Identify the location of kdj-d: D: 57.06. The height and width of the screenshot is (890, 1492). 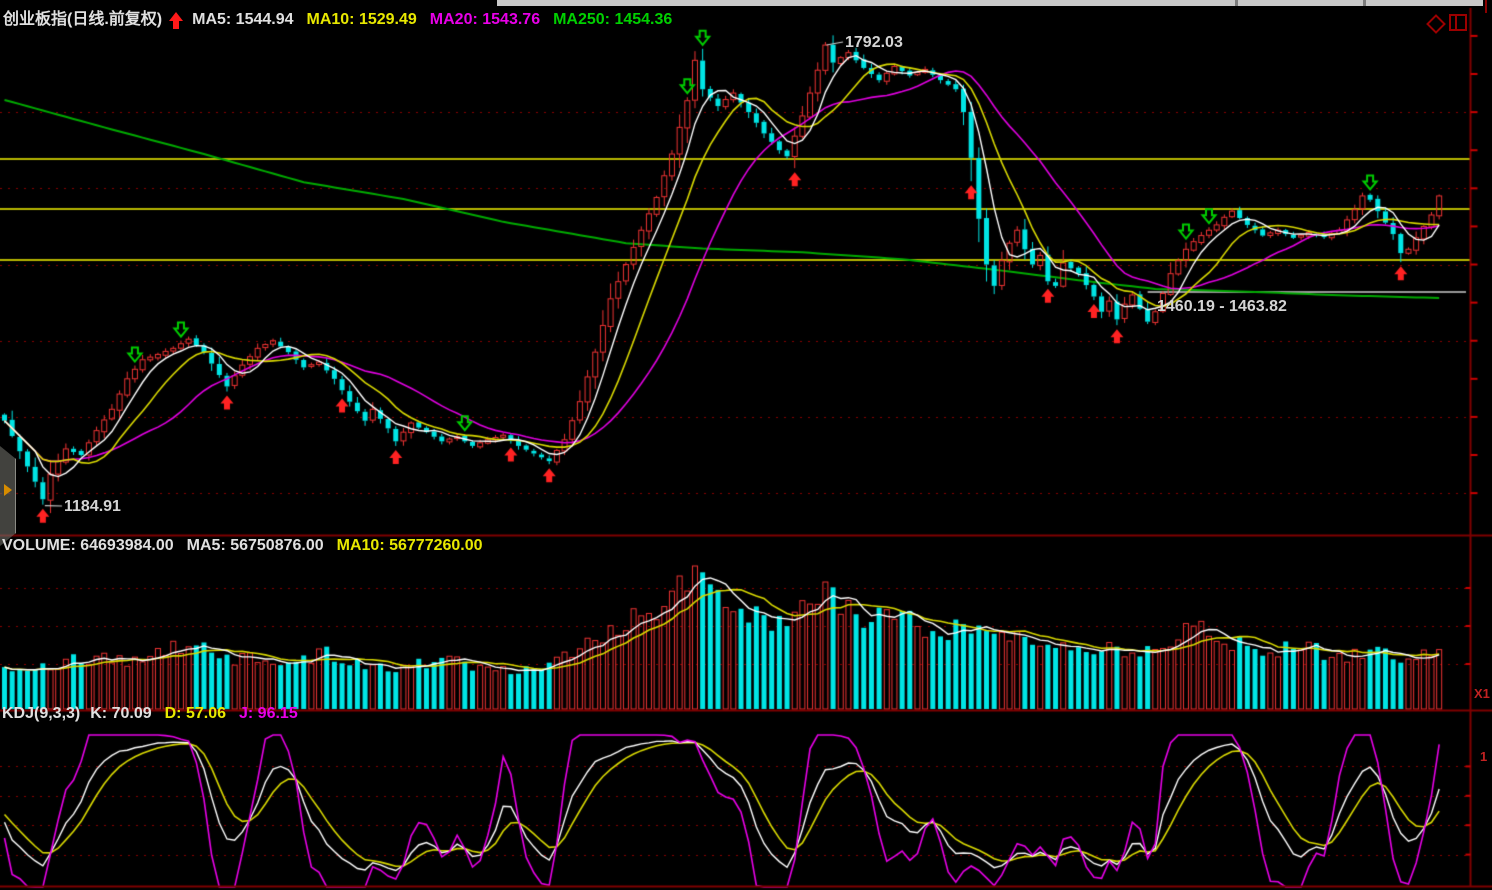
(195, 713).